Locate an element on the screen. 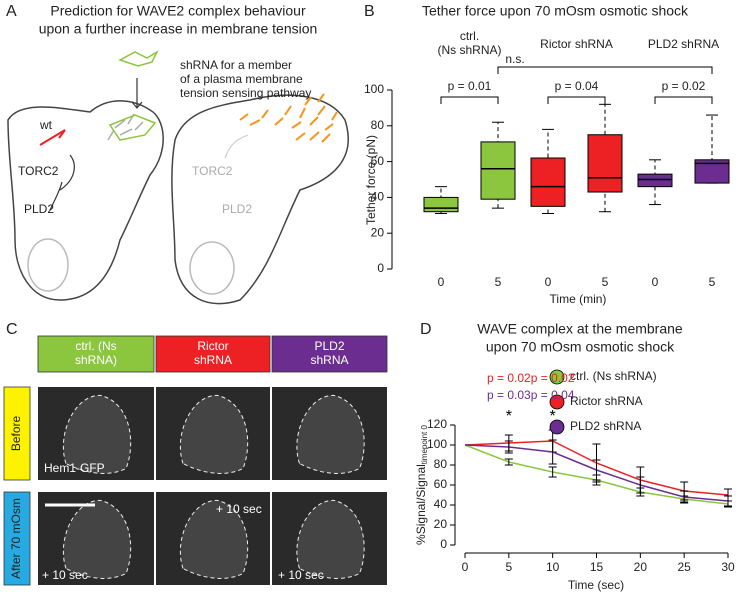  signal is located at coordinates (52, 137).